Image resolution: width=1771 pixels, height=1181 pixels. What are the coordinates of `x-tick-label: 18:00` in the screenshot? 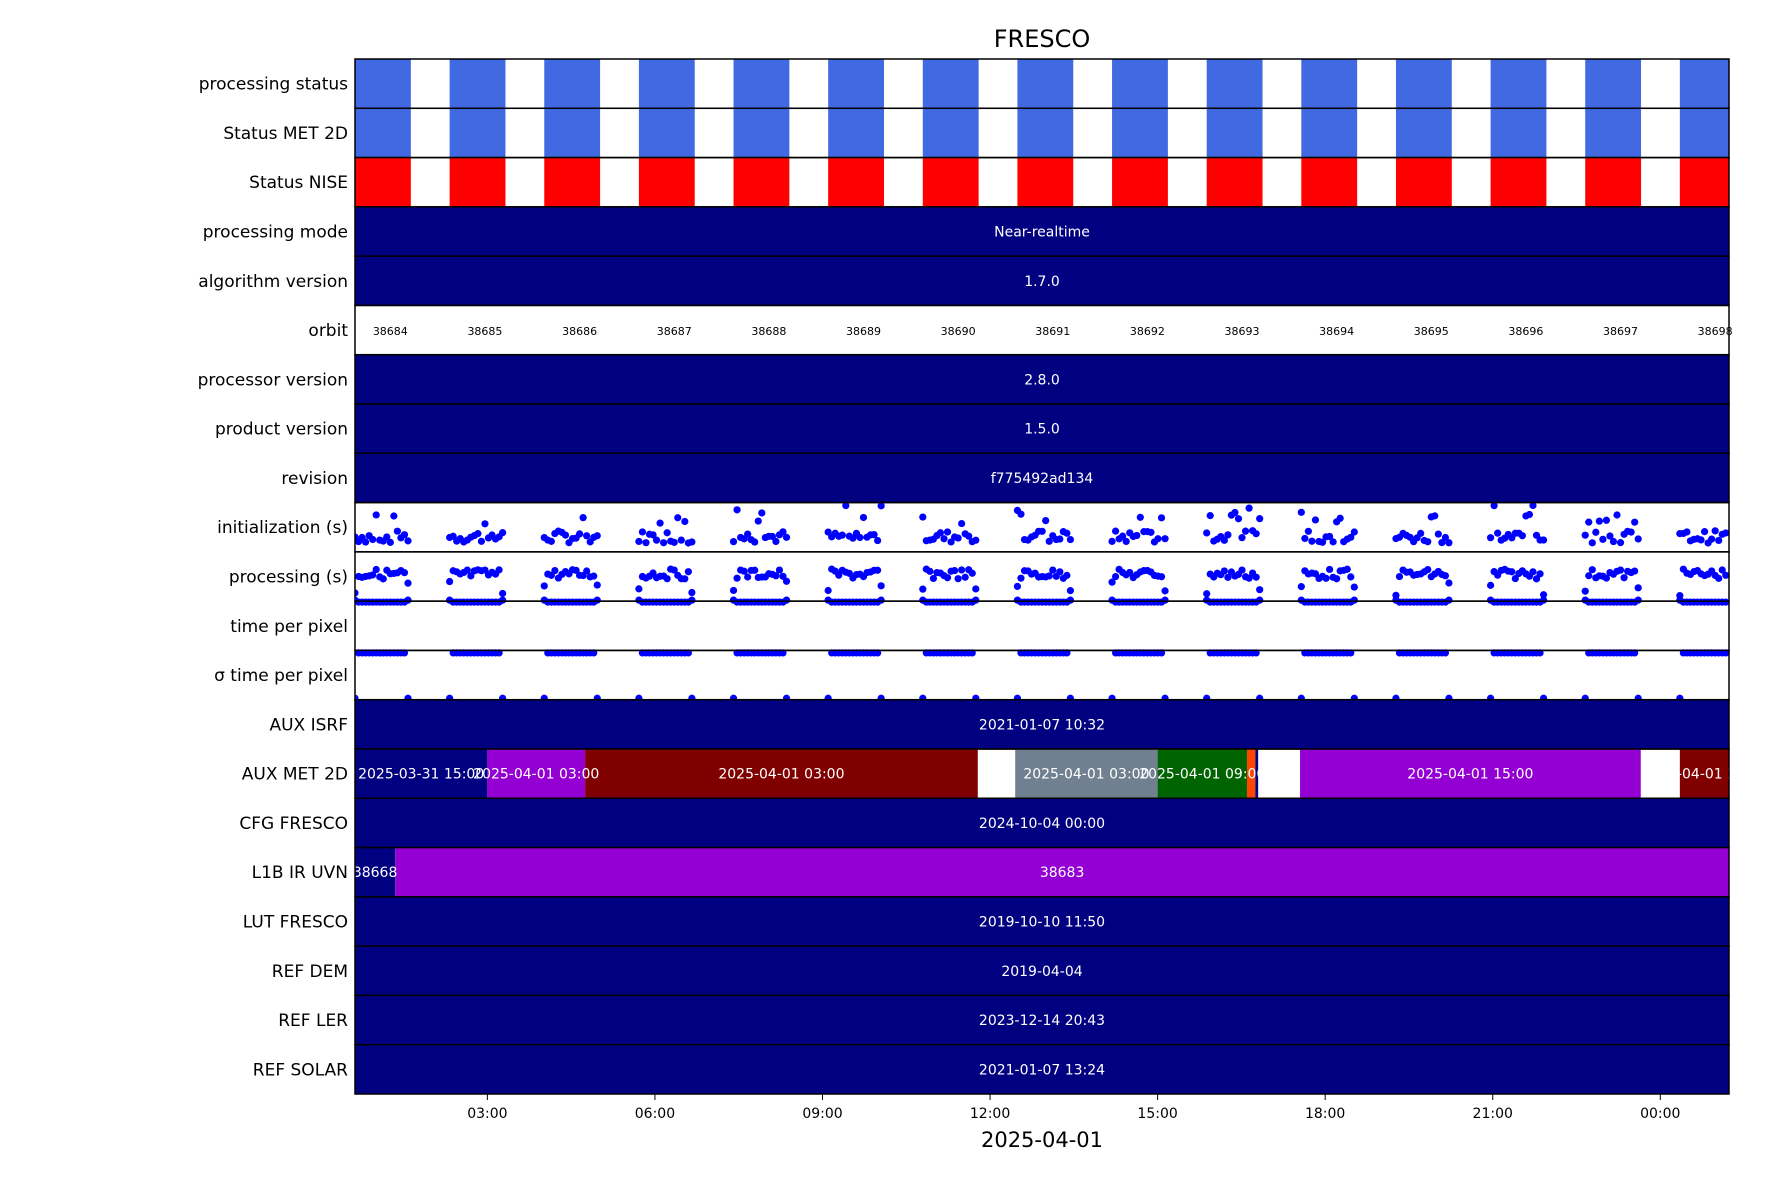 It's located at (1325, 1114).